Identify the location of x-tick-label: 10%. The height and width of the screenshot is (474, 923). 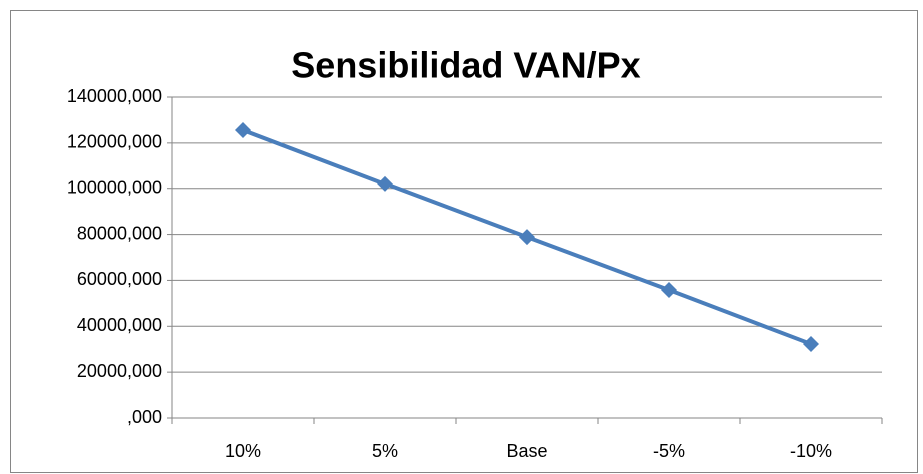
(243, 451).